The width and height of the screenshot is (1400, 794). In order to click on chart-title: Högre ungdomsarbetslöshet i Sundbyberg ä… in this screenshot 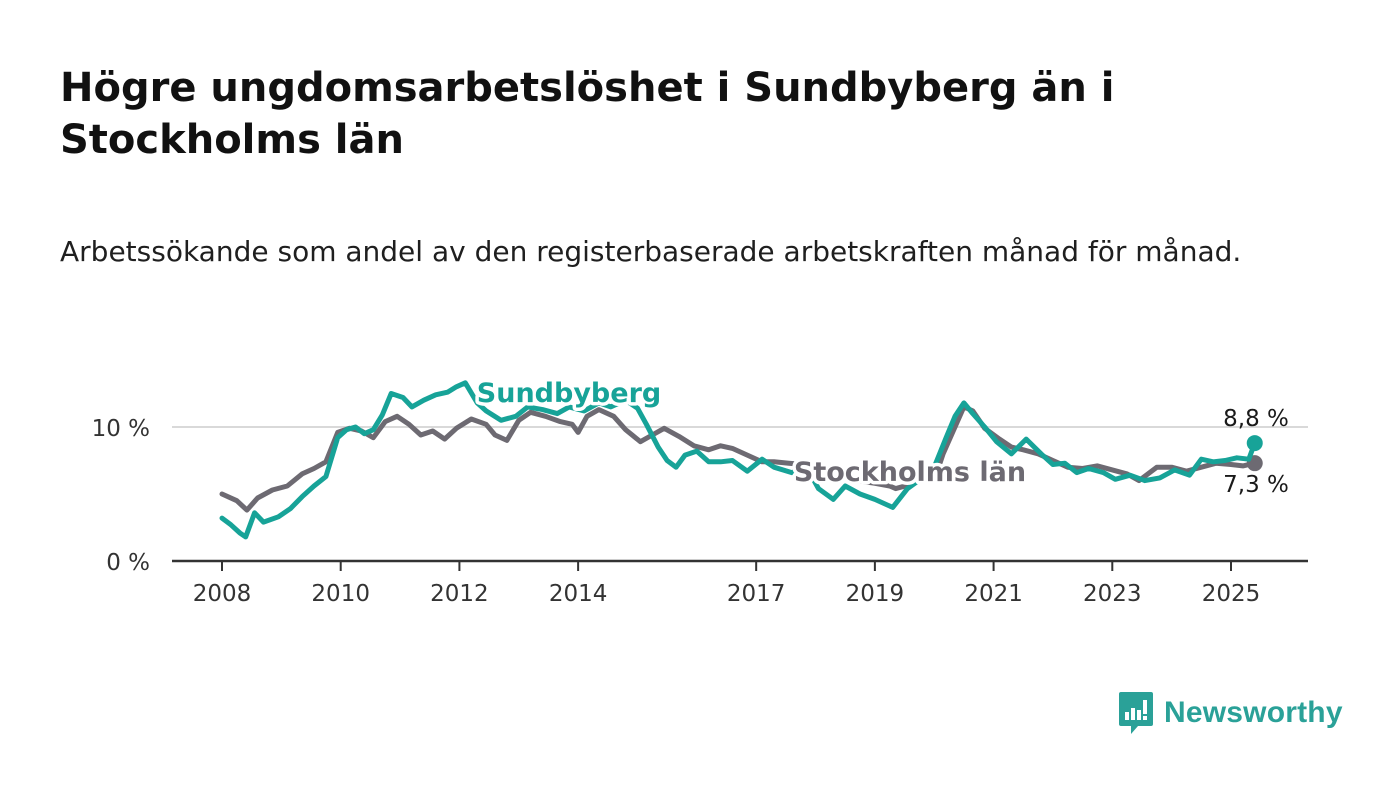, I will do `click(587, 114)`.